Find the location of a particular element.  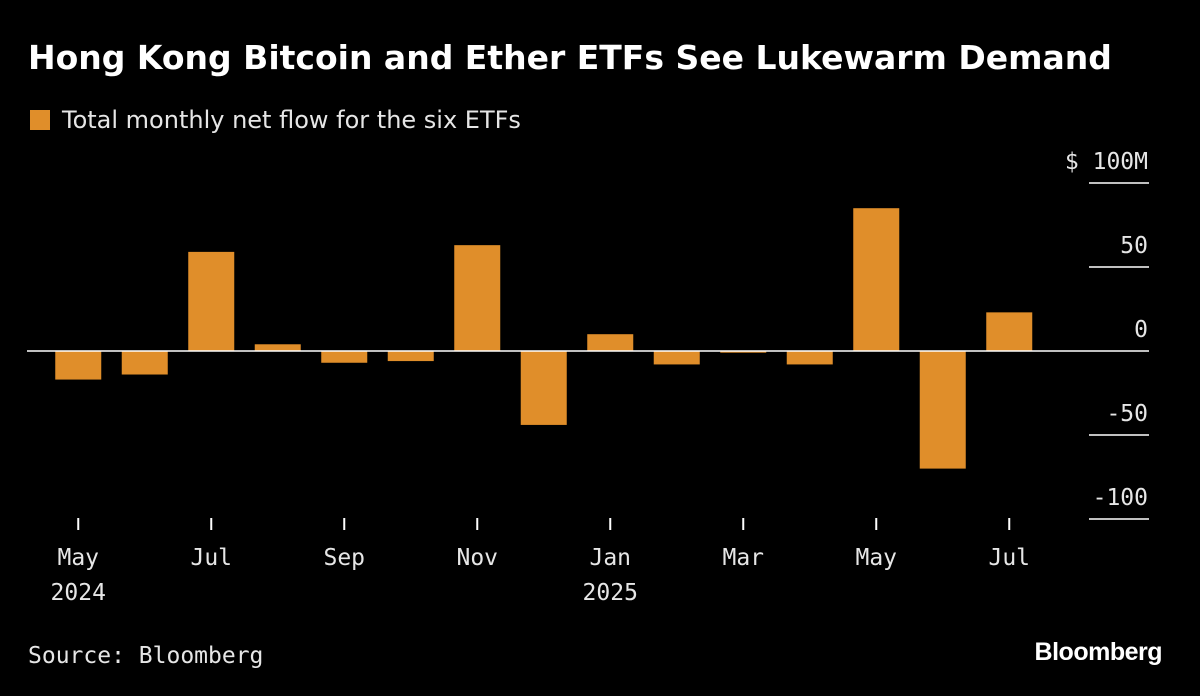

y-tick-labels: $ 100M 50 0 -50 -100 is located at coordinates (1106, 330).